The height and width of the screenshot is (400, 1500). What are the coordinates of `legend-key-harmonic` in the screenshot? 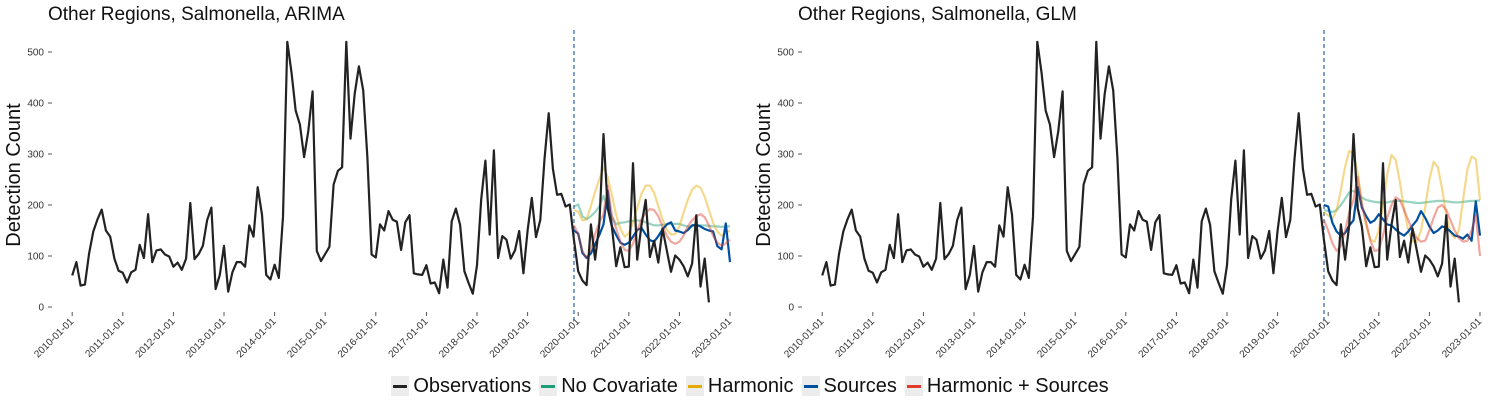 It's located at (694, 386).